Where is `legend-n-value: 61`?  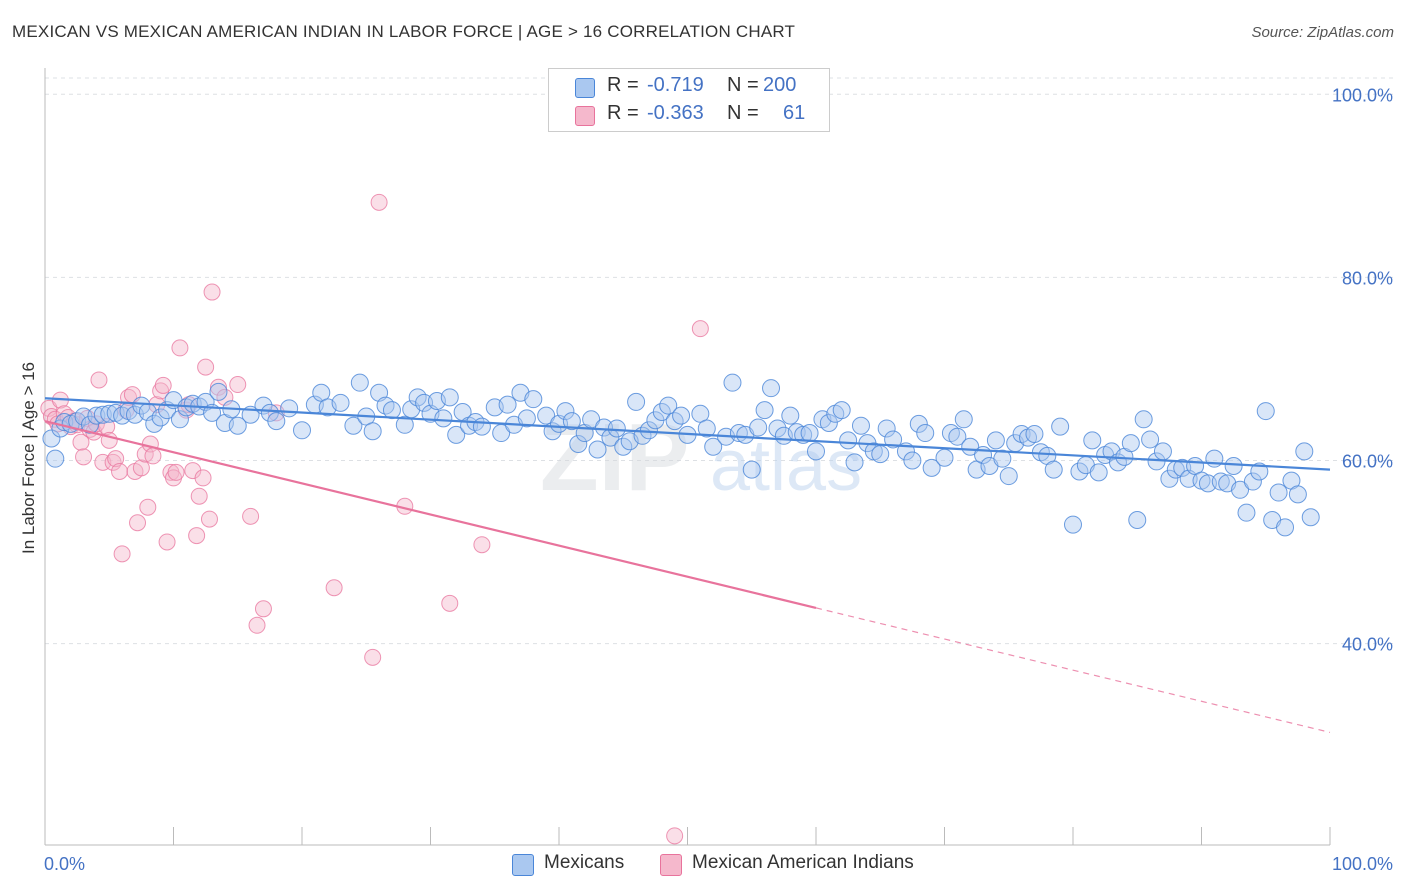 legend-n-value: 61 is located at coordinates (794, 113).